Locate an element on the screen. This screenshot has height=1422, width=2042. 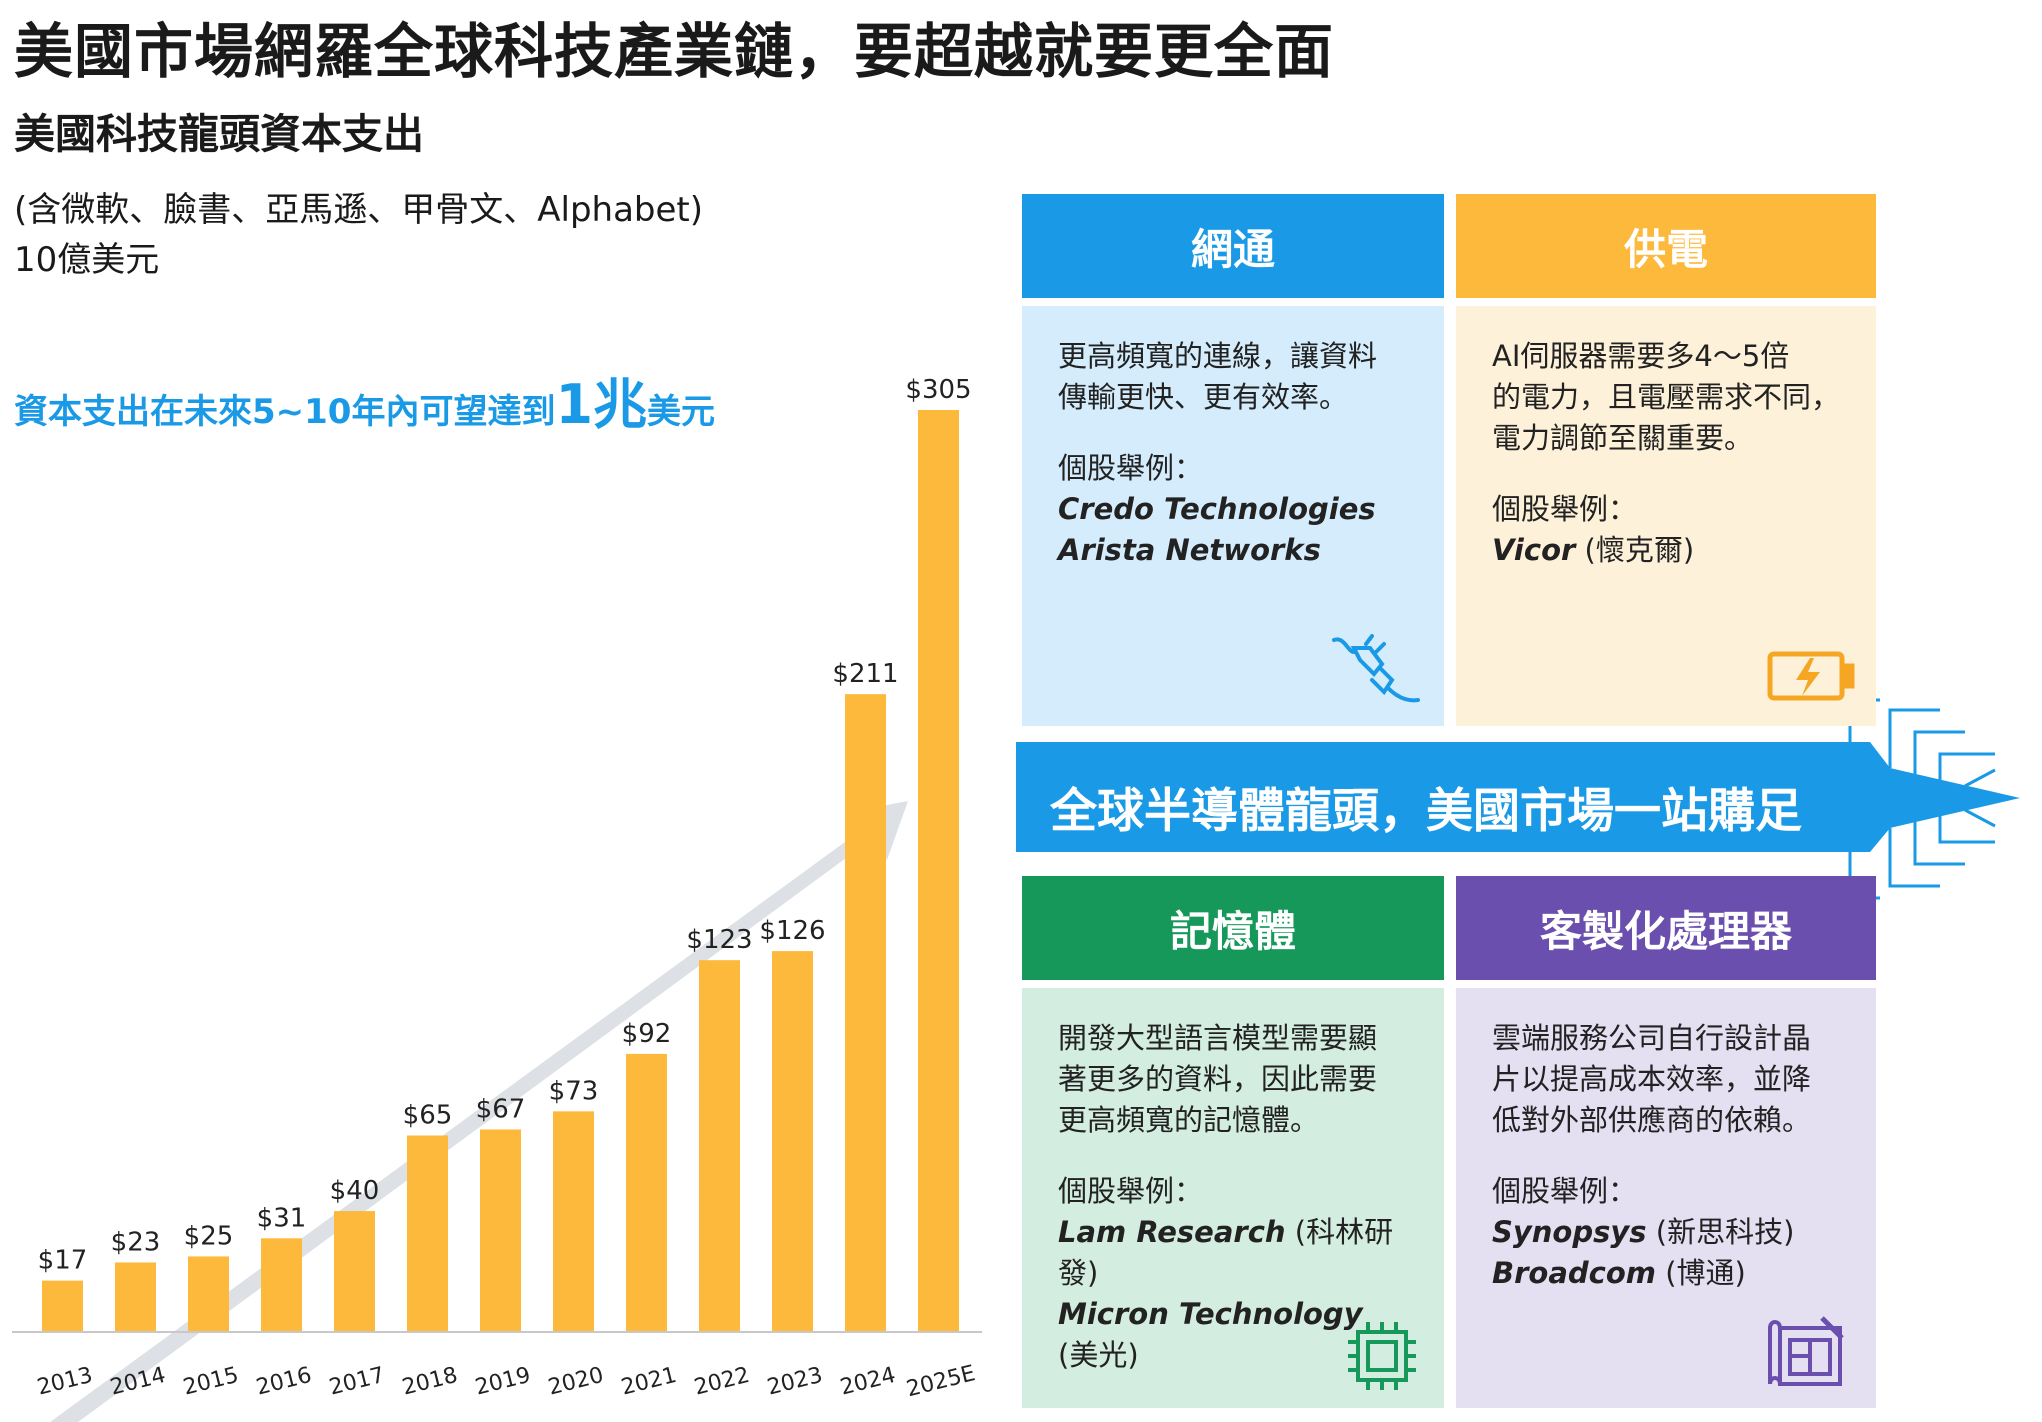
bar-2021 is located at coordinates (646, 1192).